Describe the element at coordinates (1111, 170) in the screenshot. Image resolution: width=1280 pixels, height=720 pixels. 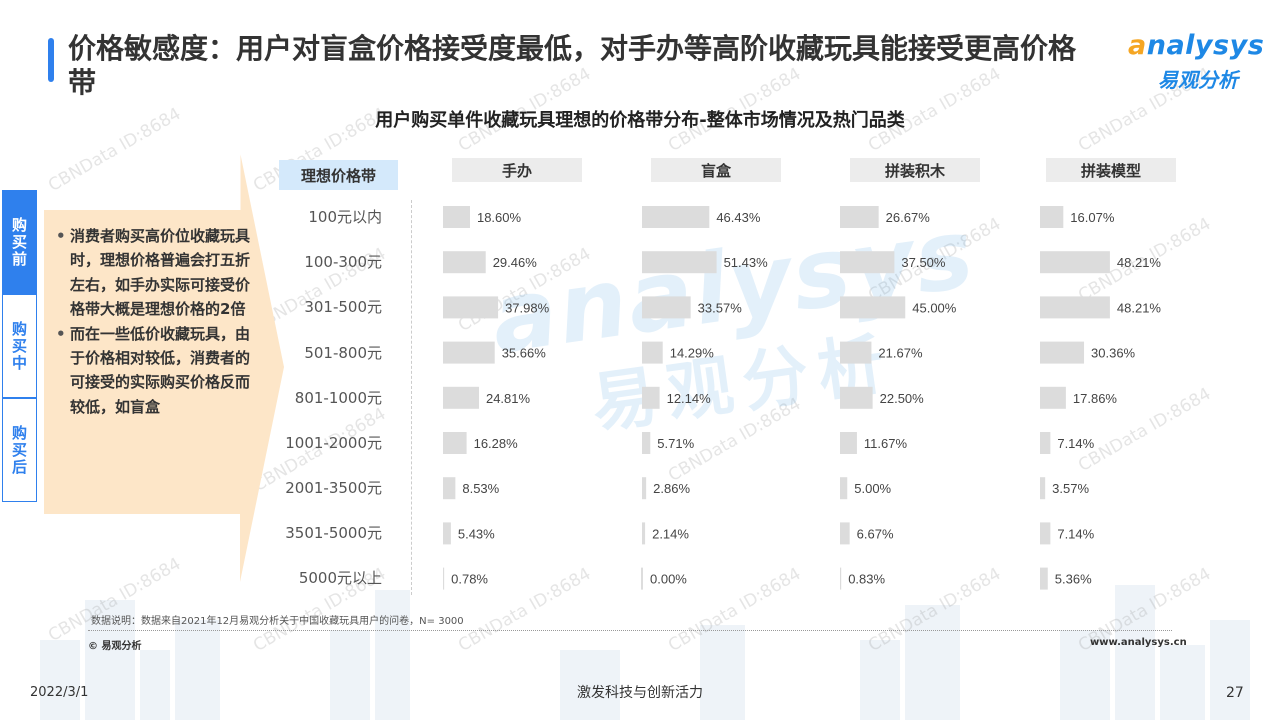
I see `category-header-model-kits: 拼装模型` at that location.